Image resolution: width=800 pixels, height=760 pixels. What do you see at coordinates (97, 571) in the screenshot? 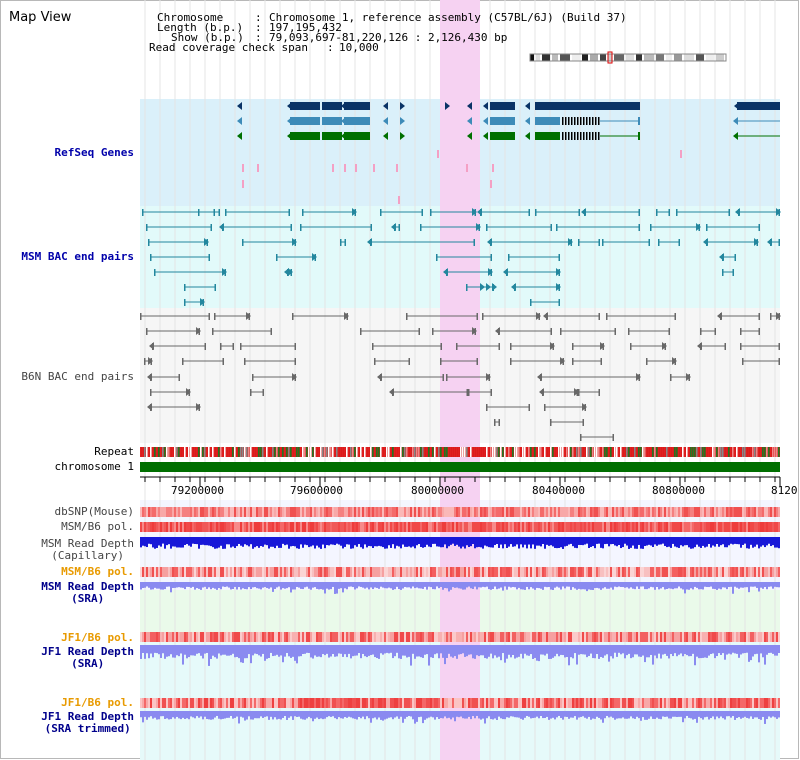
I see `track-label-msm-b6-pol-2: MSM/B6 pol.` at bounding box center [97, 571].